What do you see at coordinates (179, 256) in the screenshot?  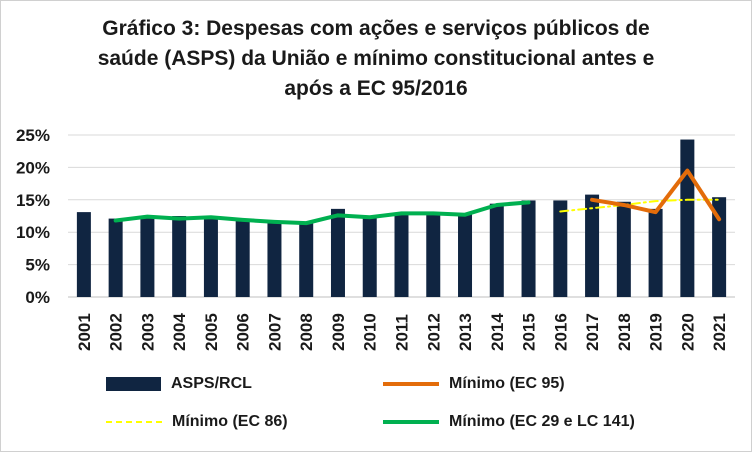 I see `bar-2004` at bounding box center [179, 256].